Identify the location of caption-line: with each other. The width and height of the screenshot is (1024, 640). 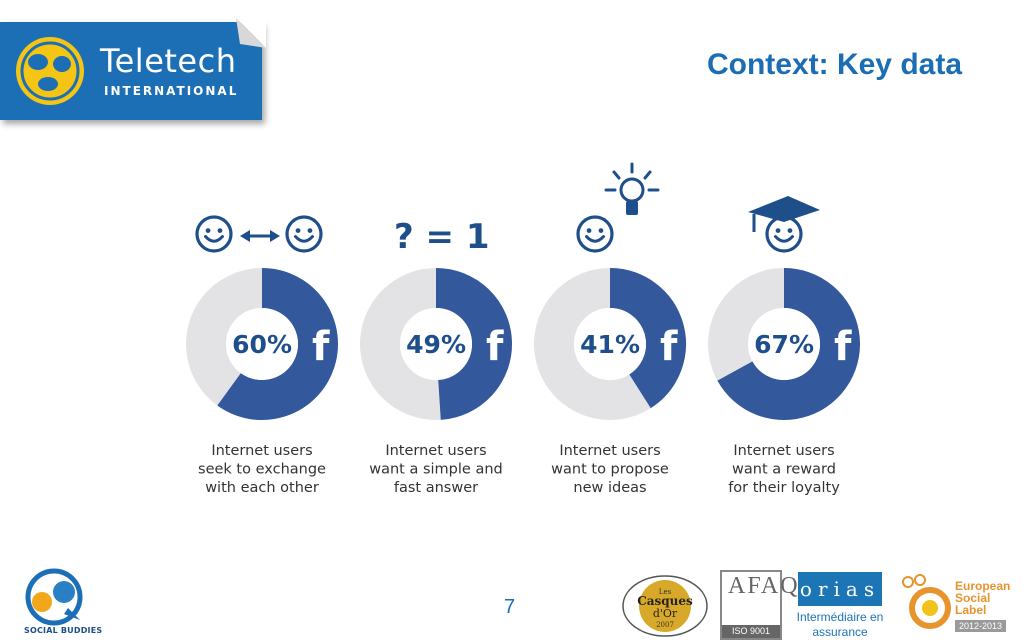
(262, 488).